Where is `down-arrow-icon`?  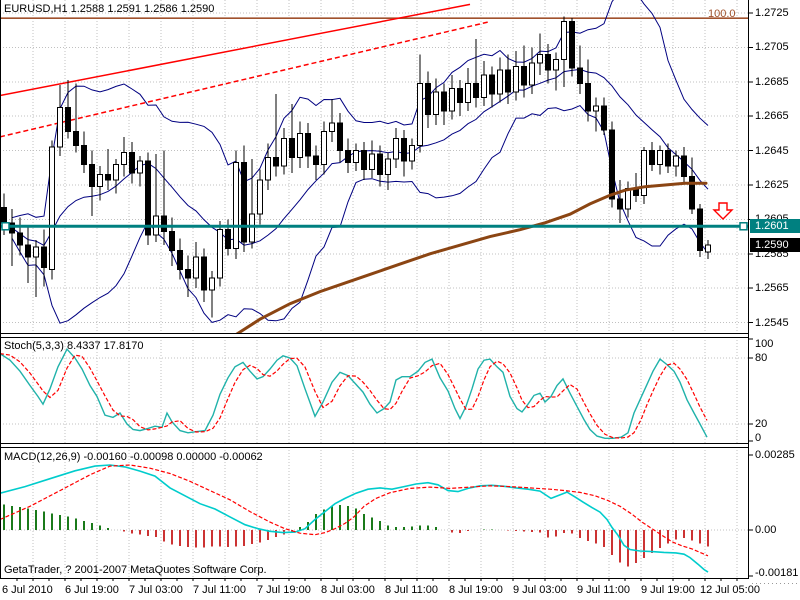
down-arrow-icon is located at coordinates (723, 211).